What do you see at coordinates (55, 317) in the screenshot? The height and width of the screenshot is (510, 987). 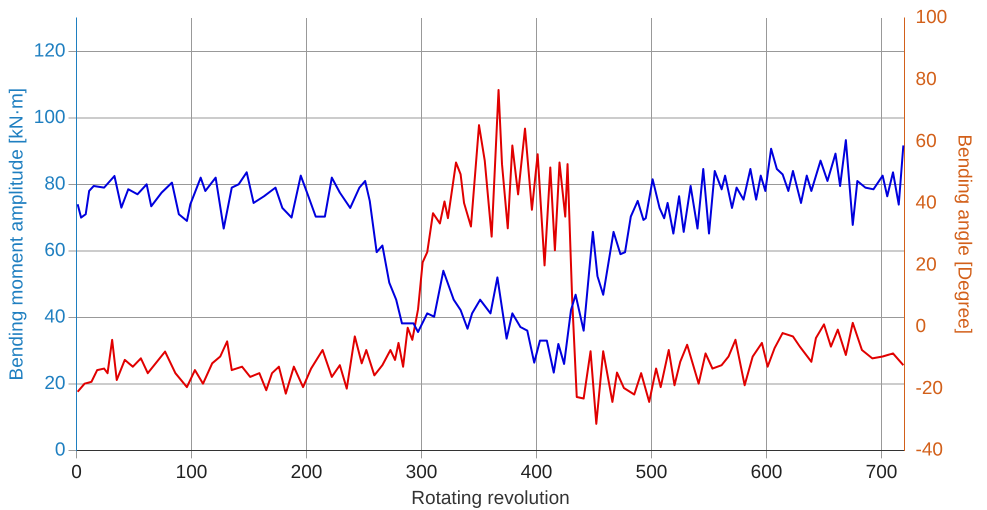 I see `y-tick-label: 40` at bounding box center [55, 317].